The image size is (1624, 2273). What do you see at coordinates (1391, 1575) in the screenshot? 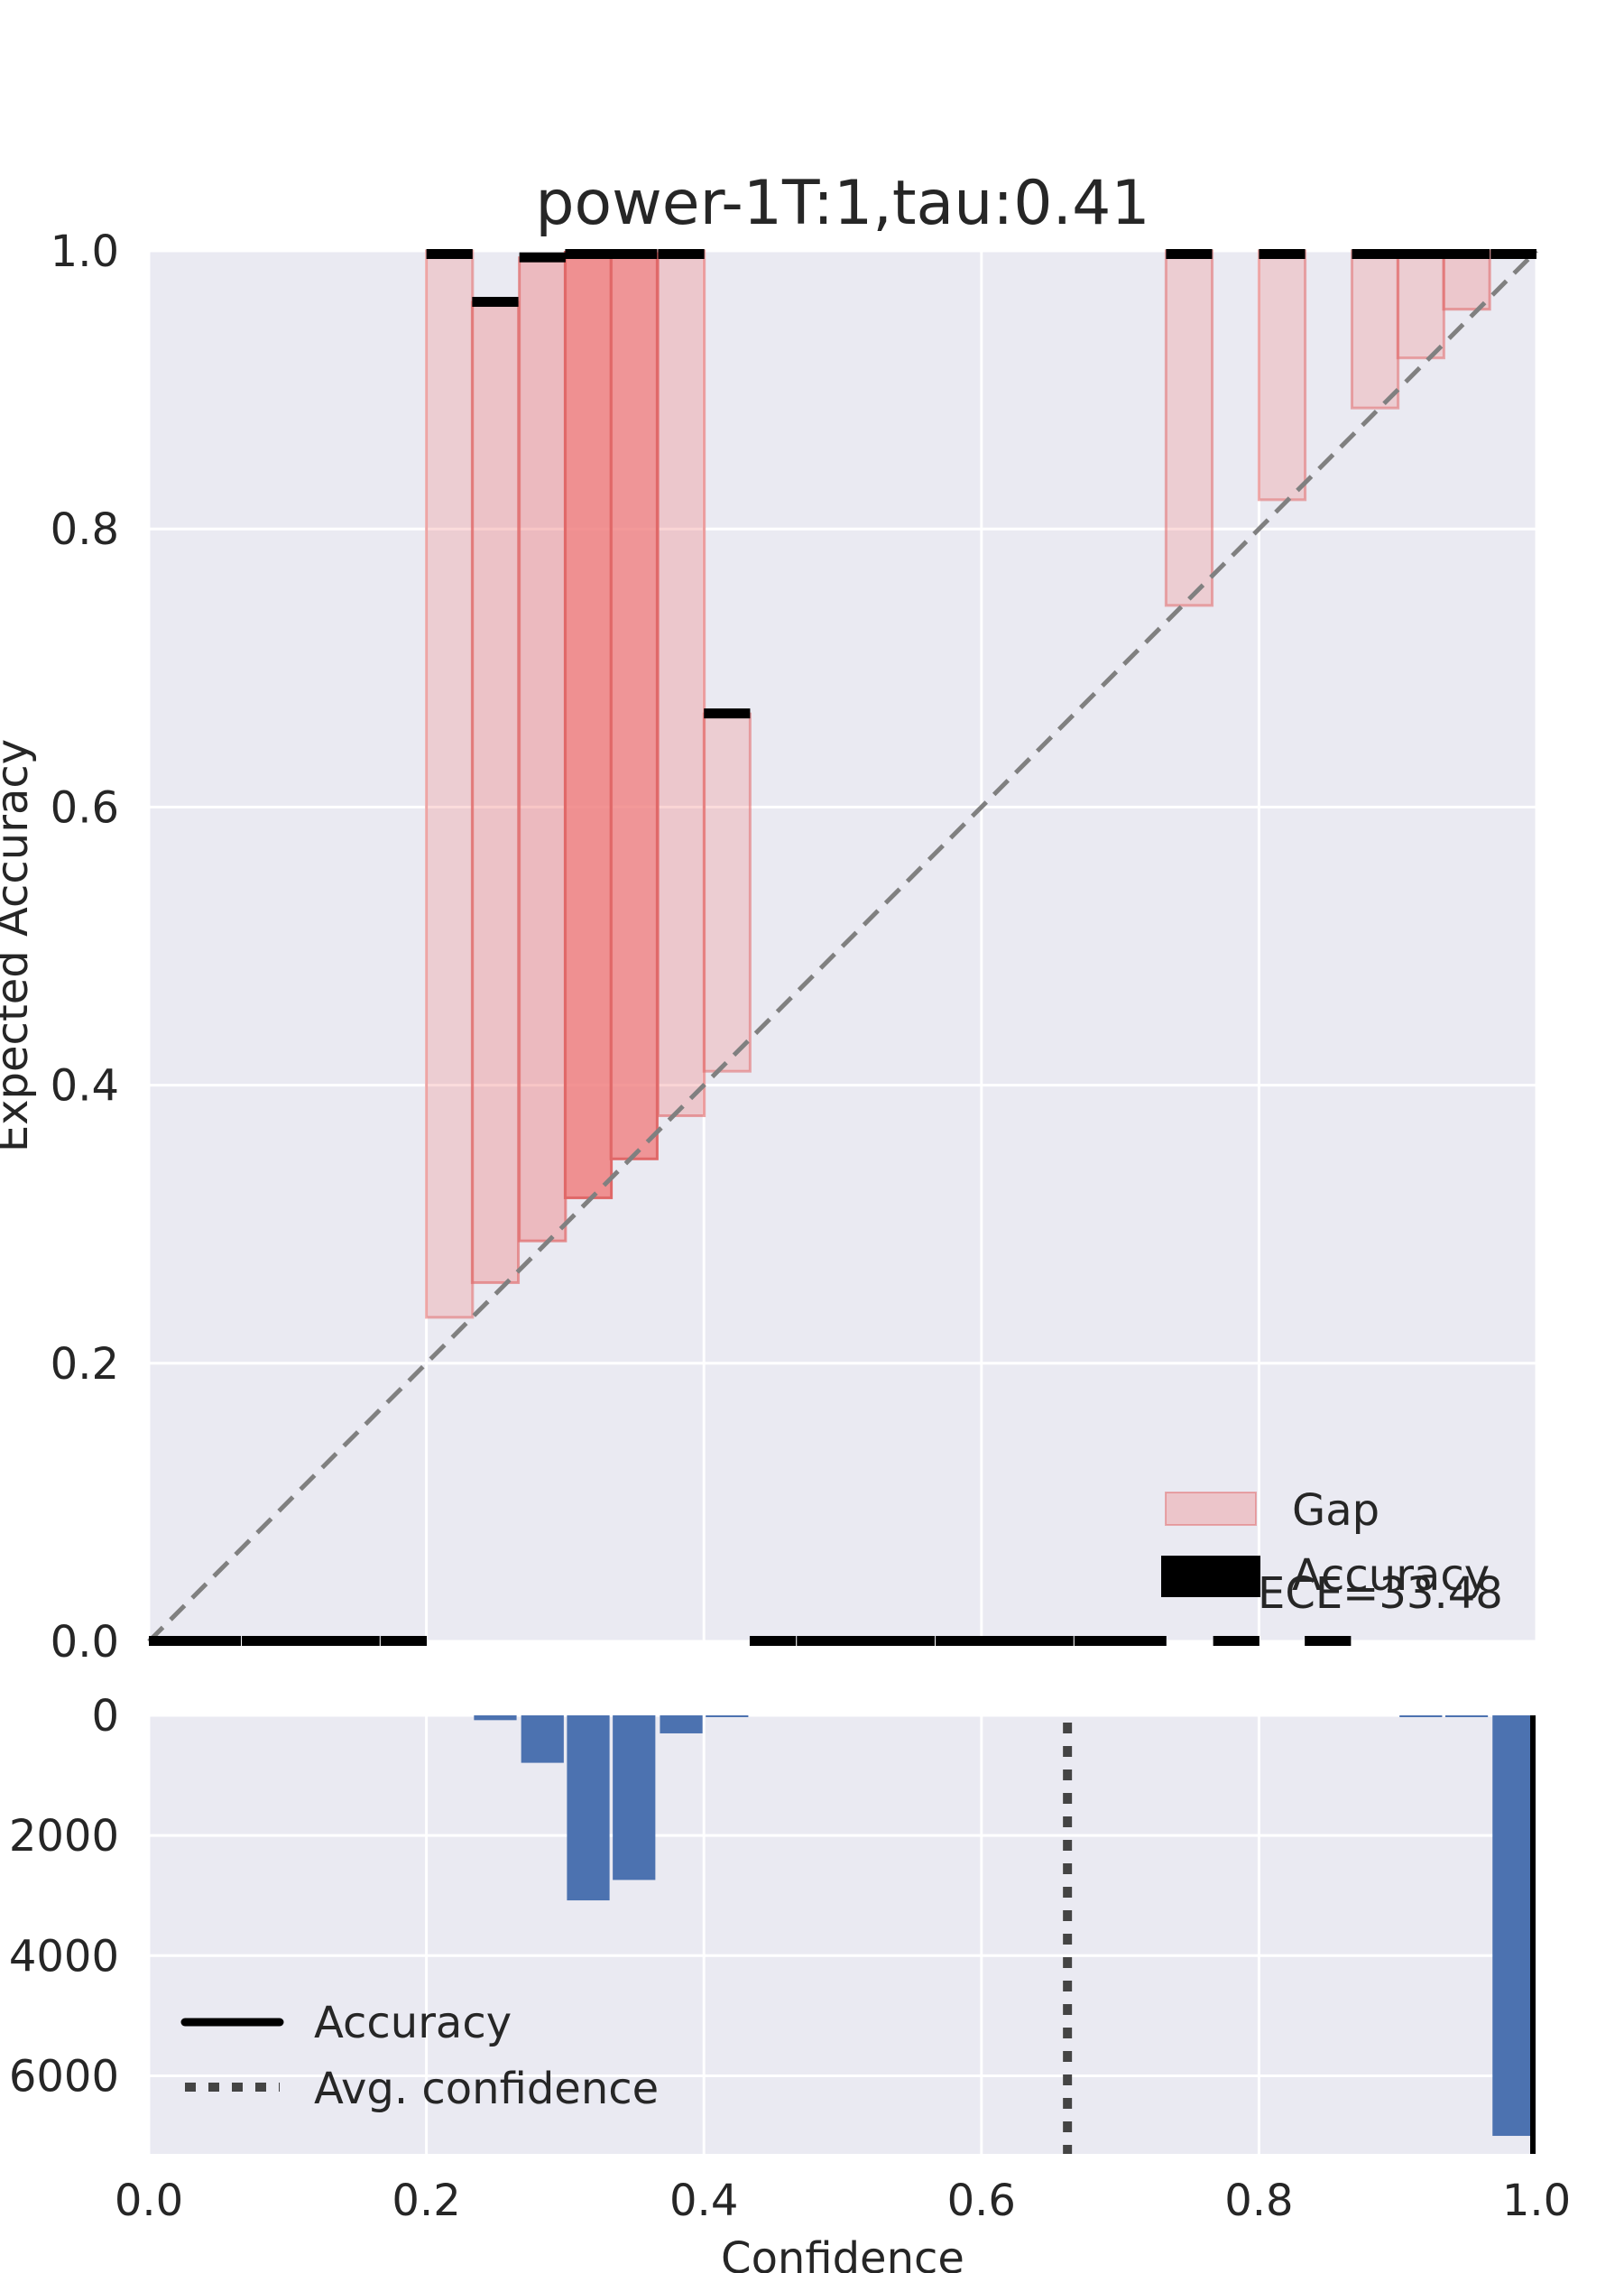
I see `legend-accuracy-label: Accuracy` at bounding box center [1391, 1575].